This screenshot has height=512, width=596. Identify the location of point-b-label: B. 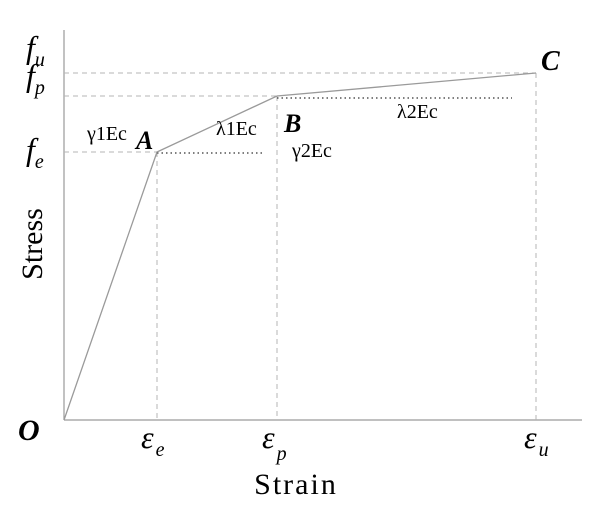
(292, 123).